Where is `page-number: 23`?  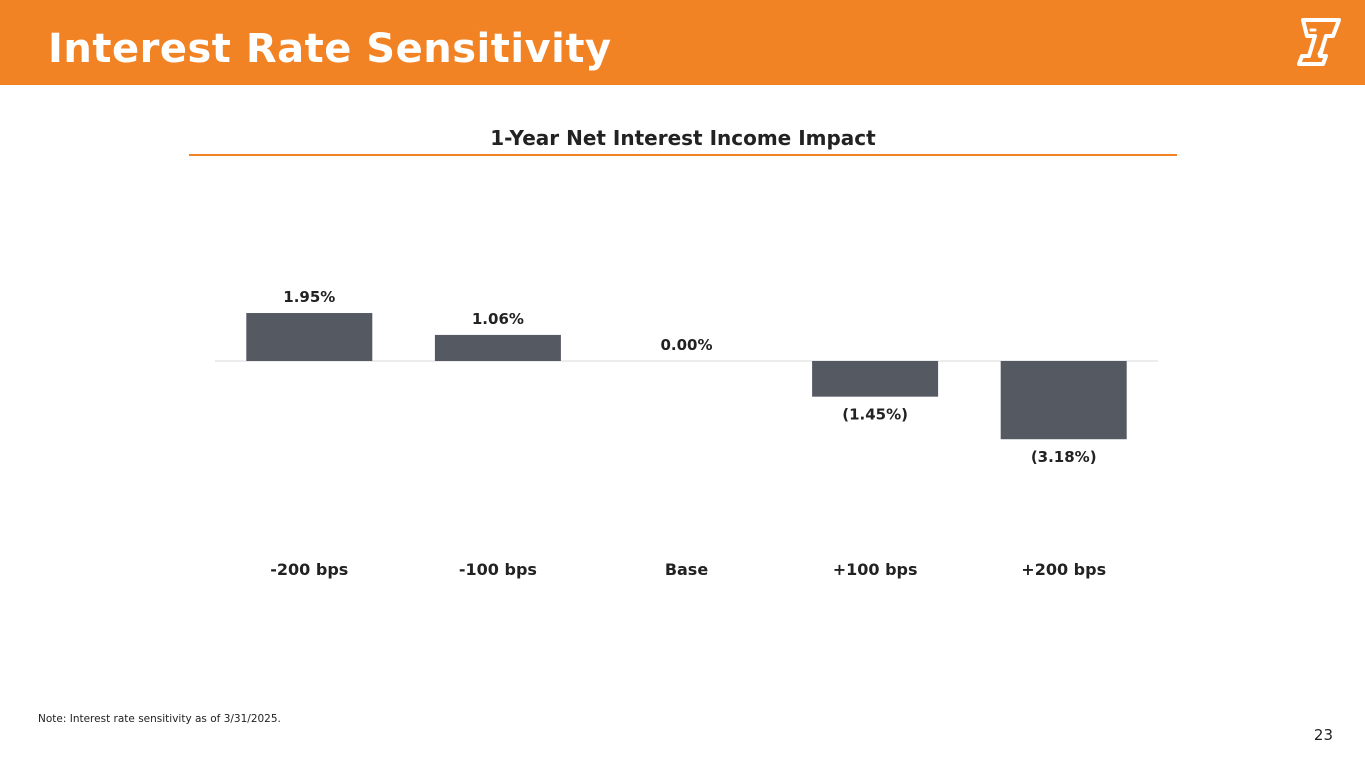 page-number: 23 is located at coordinates (1323, 735).